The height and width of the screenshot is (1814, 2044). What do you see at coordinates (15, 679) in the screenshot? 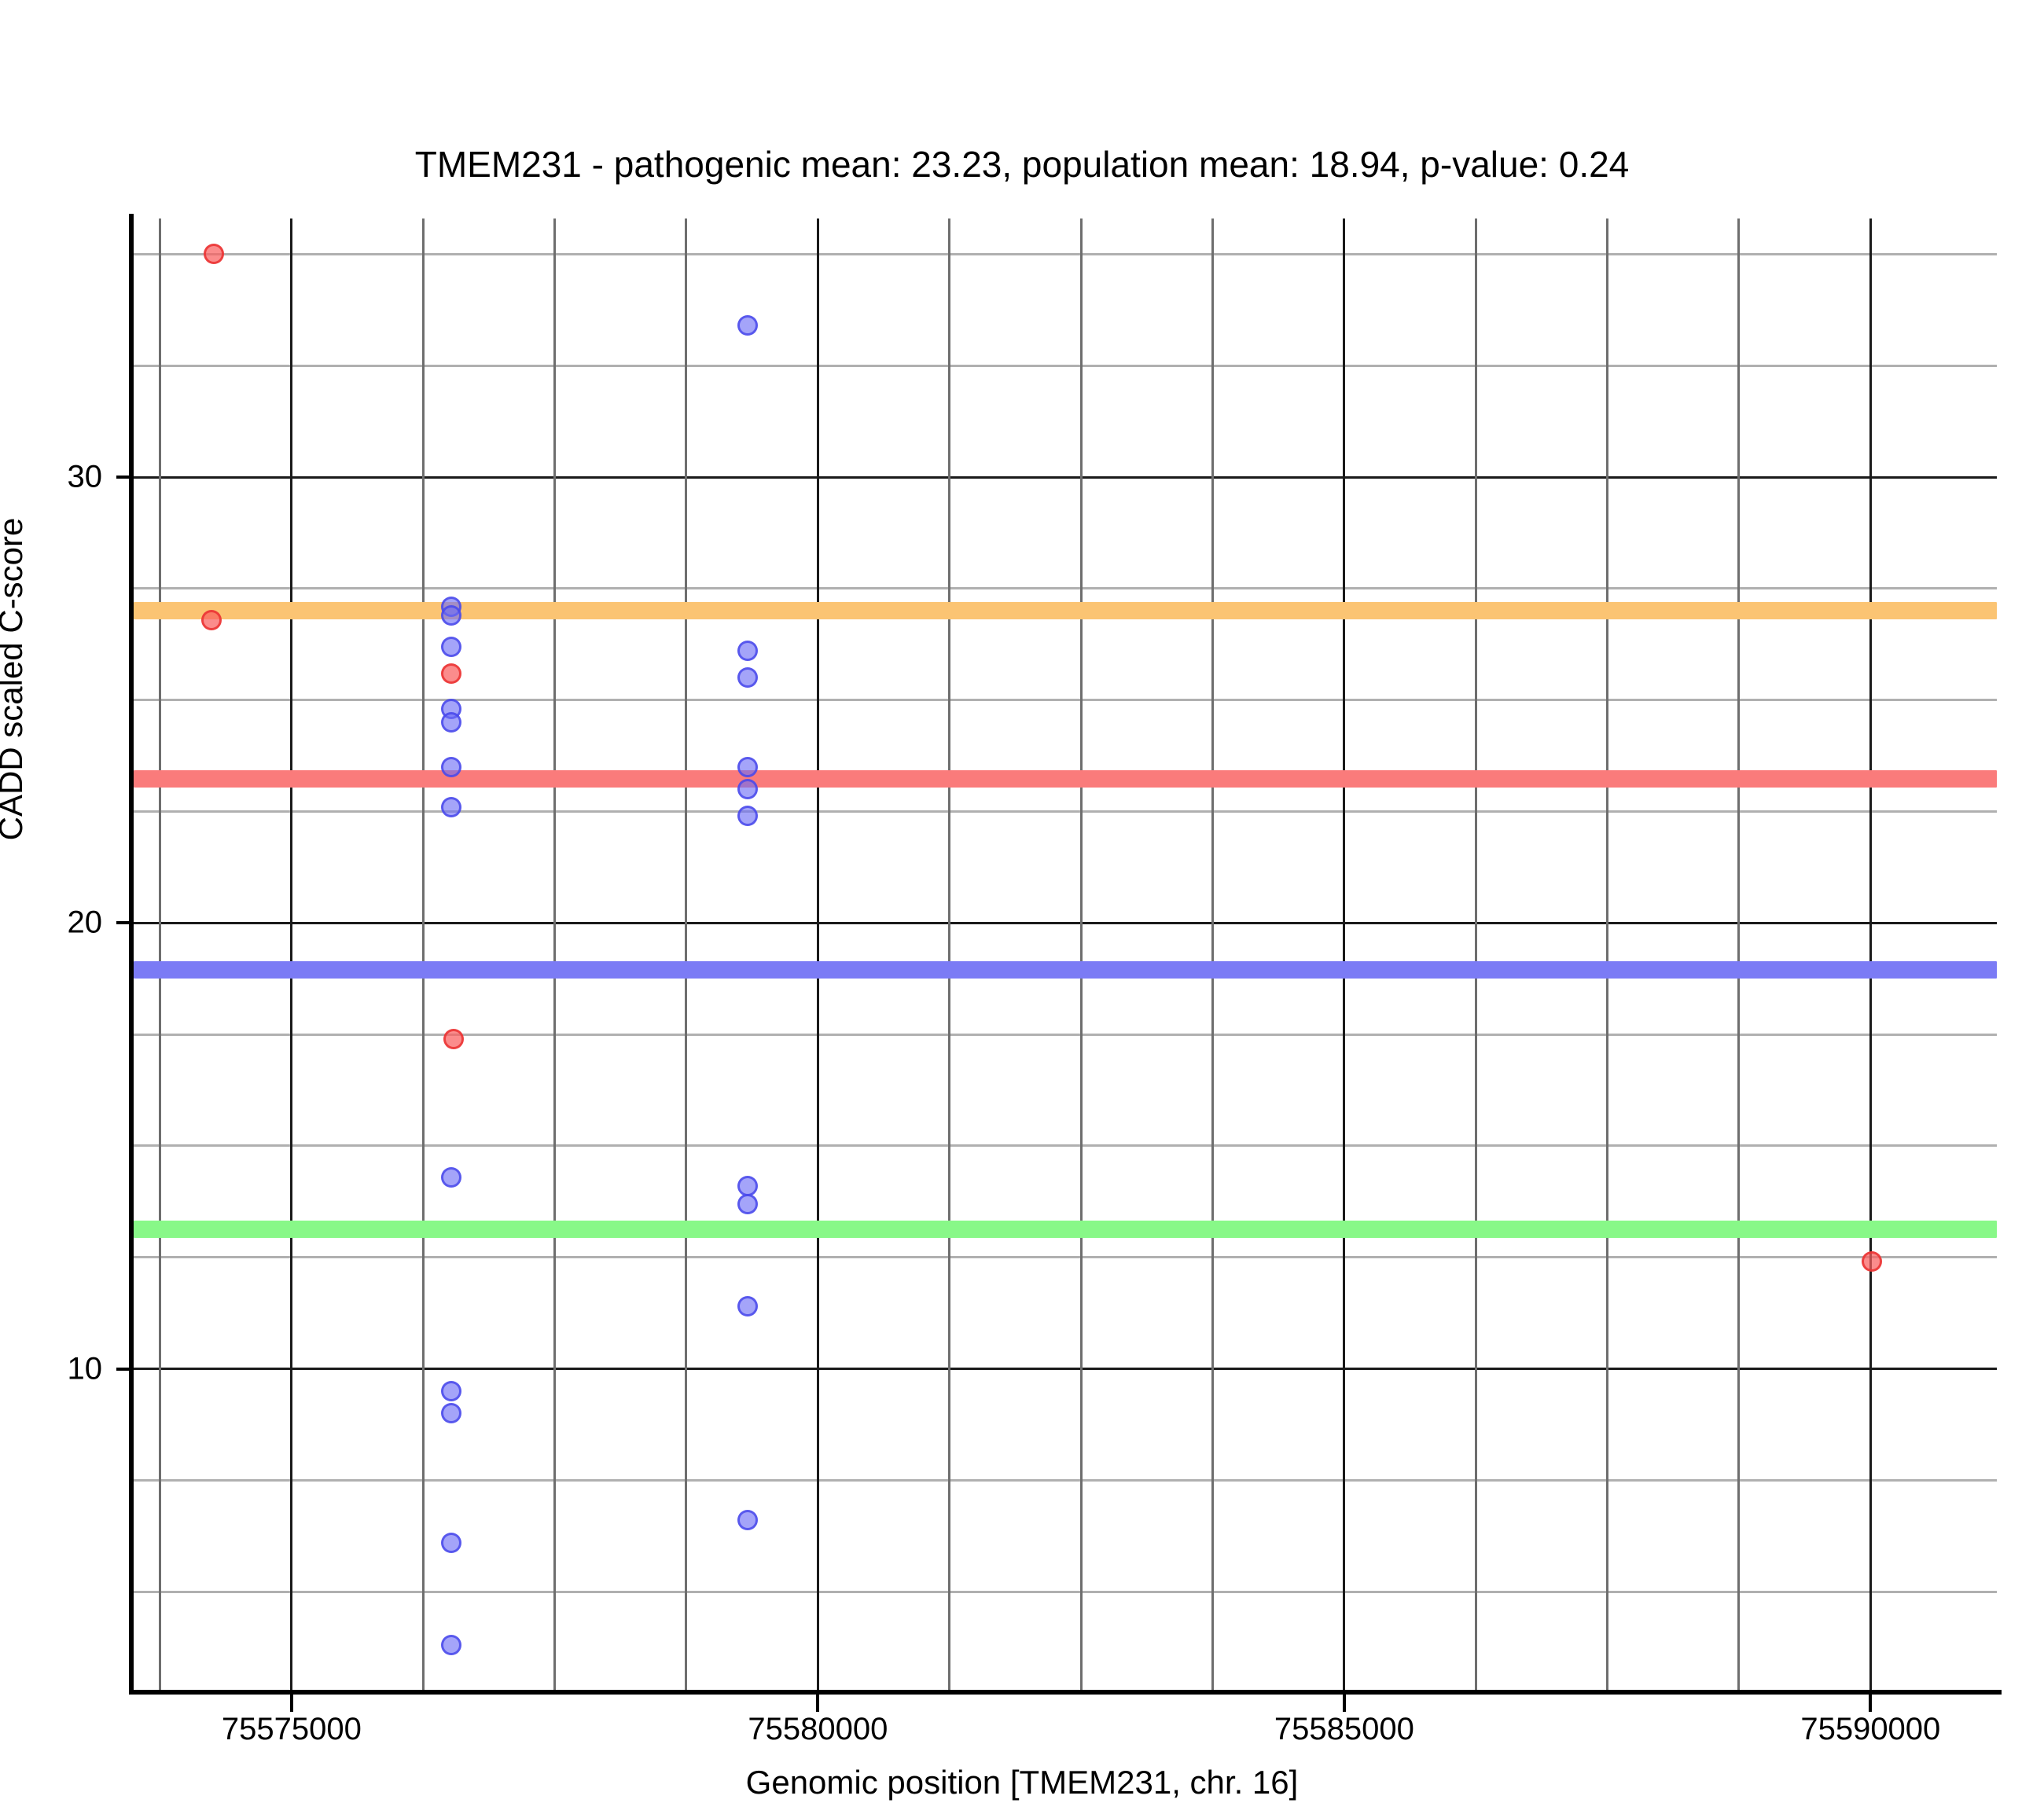
I see `y-axis-label: CADD scaled C-score` at bounding box center [15, 679].